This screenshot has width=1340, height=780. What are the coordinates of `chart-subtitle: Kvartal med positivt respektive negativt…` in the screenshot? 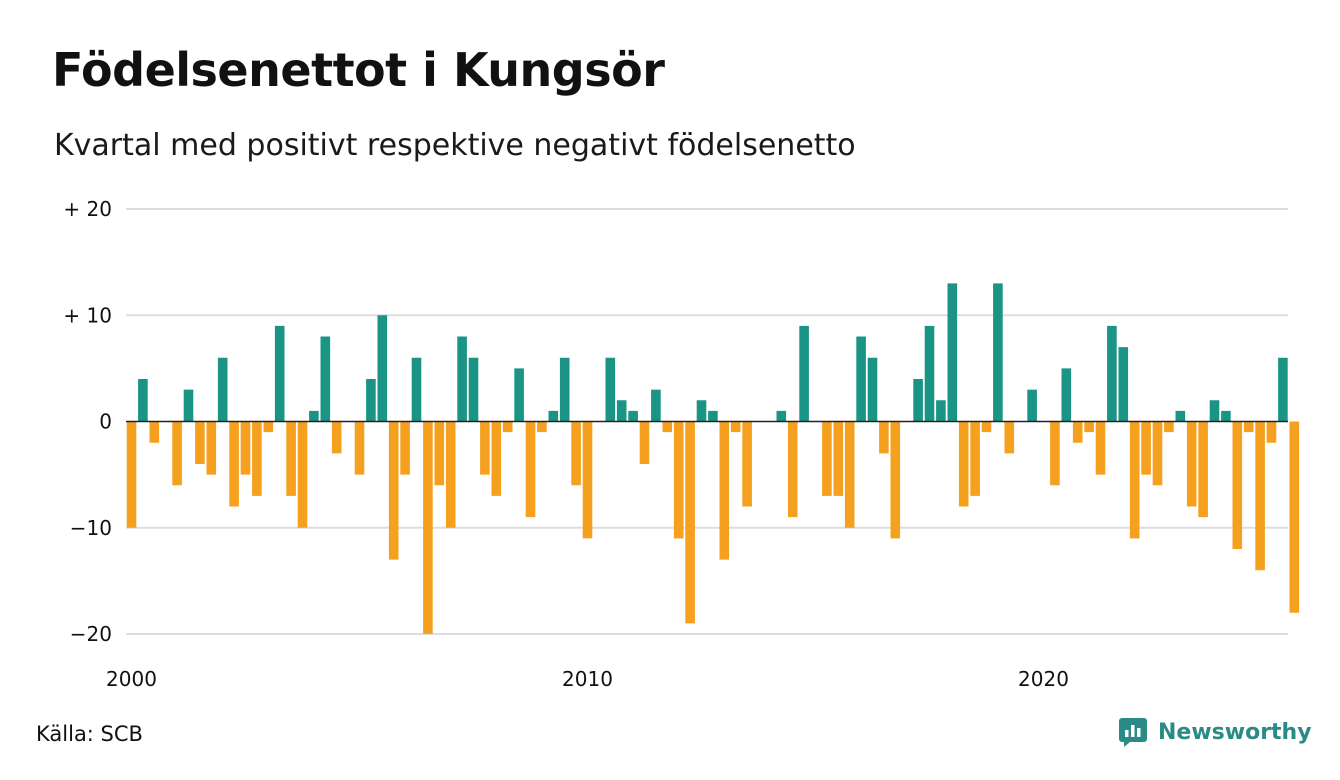 It's located at (455, 145).